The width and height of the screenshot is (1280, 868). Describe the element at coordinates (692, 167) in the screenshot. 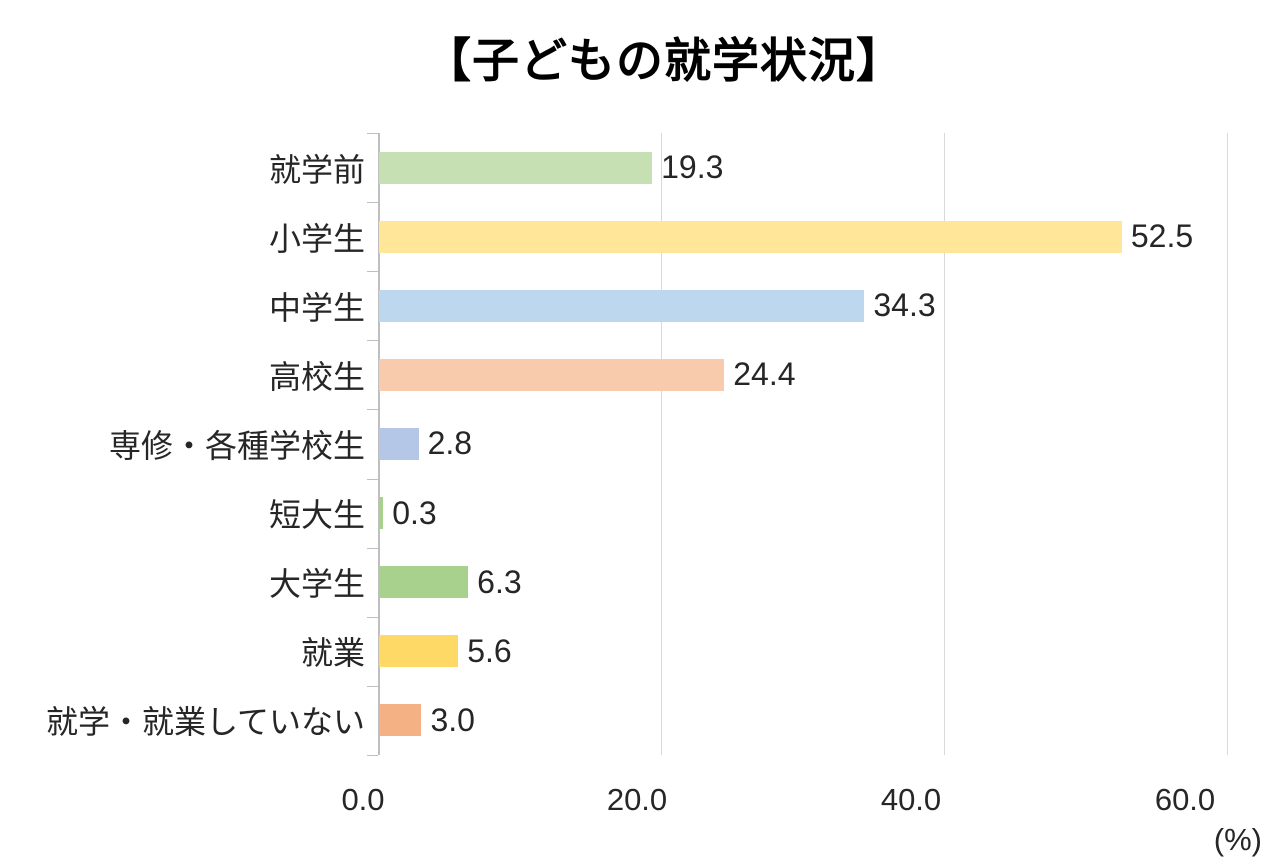

I see `value-label: 19.3` at that location.